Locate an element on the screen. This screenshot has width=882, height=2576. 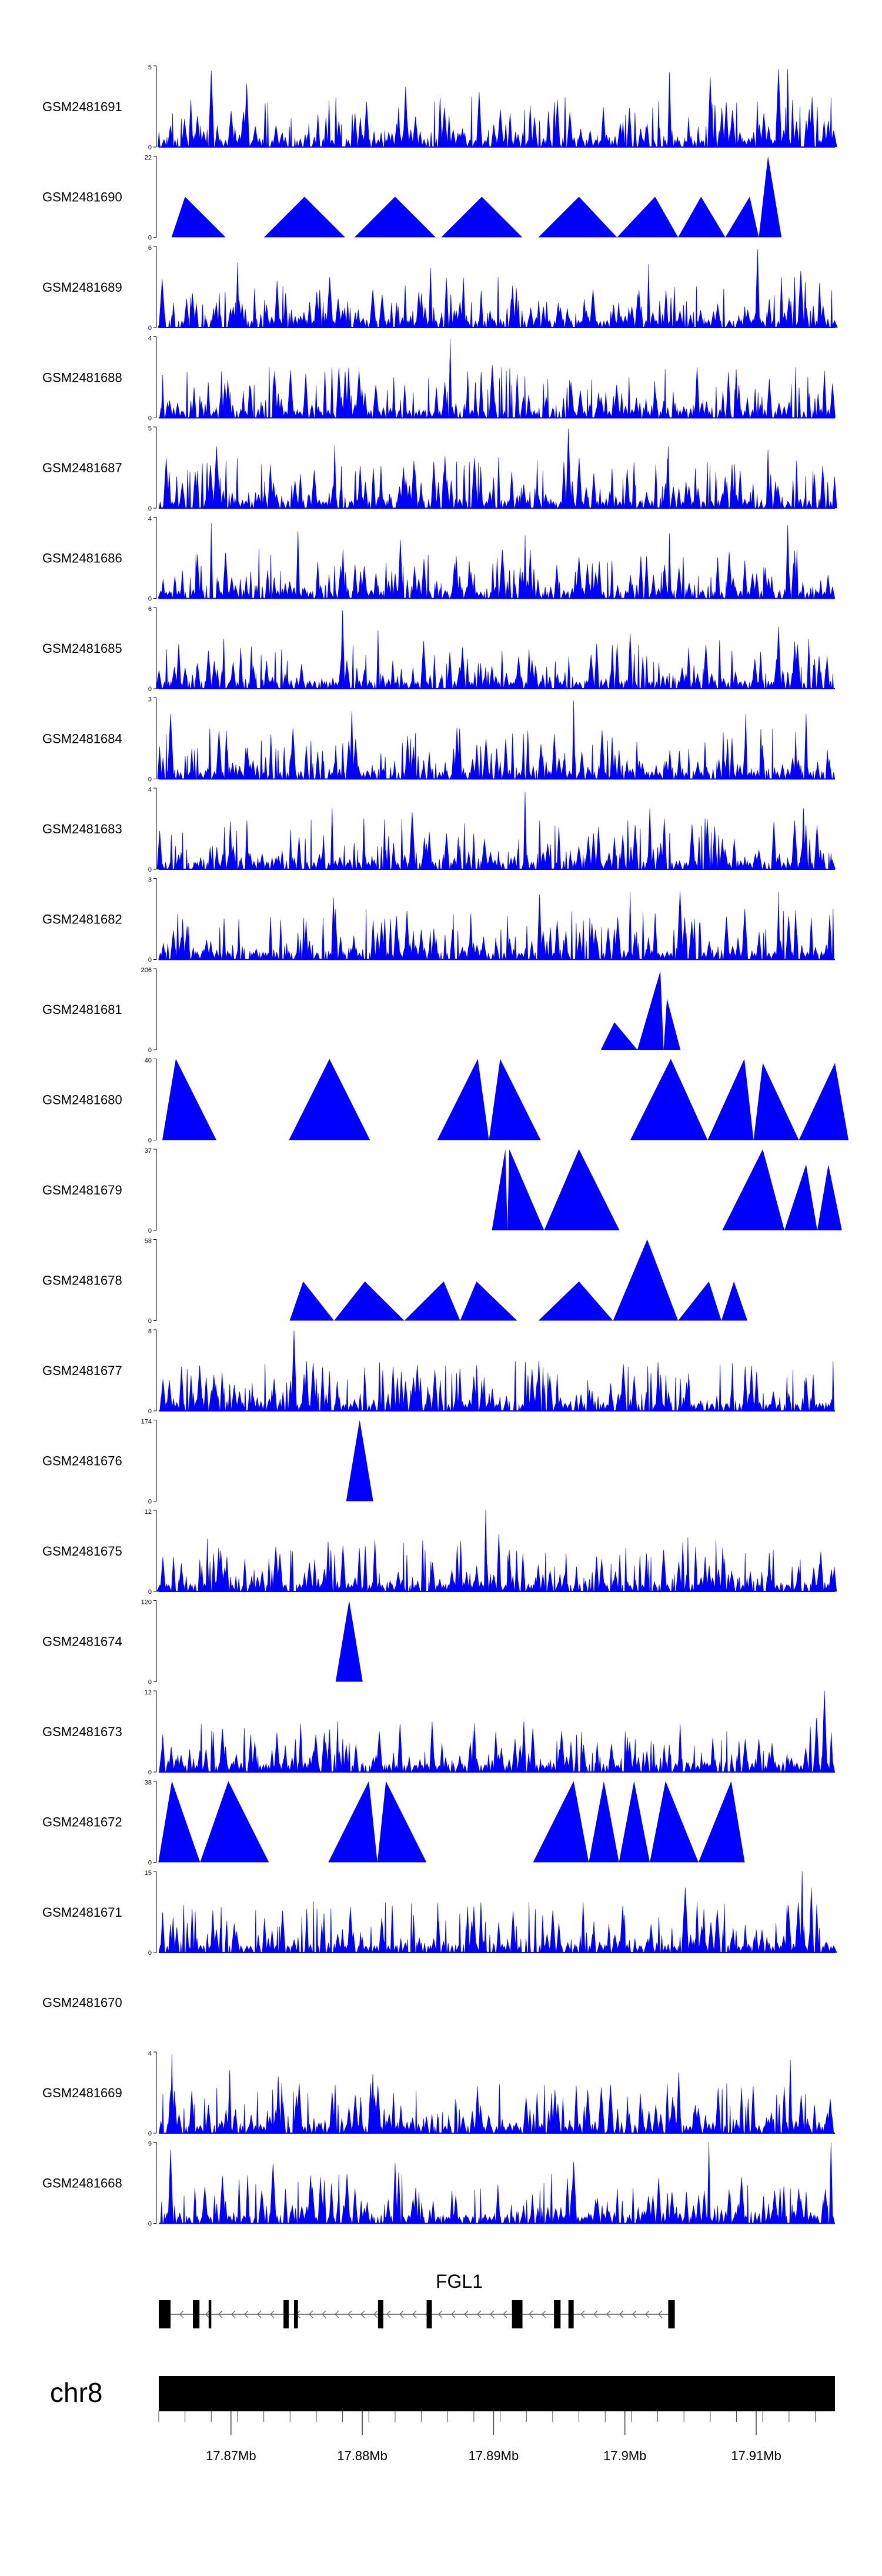
track-label: GSM2481669 is located at coordinates (82, 2093).